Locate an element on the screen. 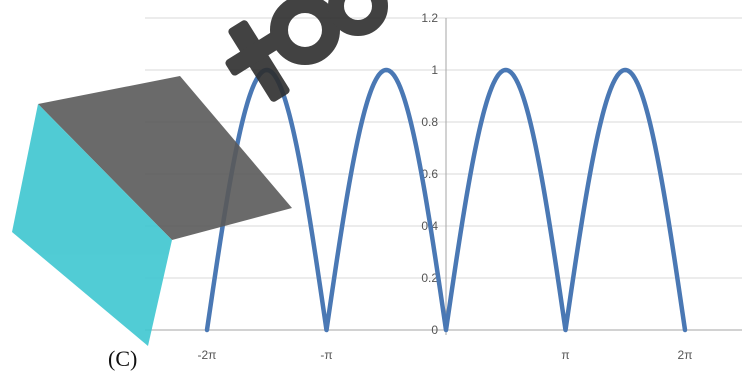 The height and width of the screenshot is (391, 745). x-tick-label-0: -2π is located at coordinates (207, 355).